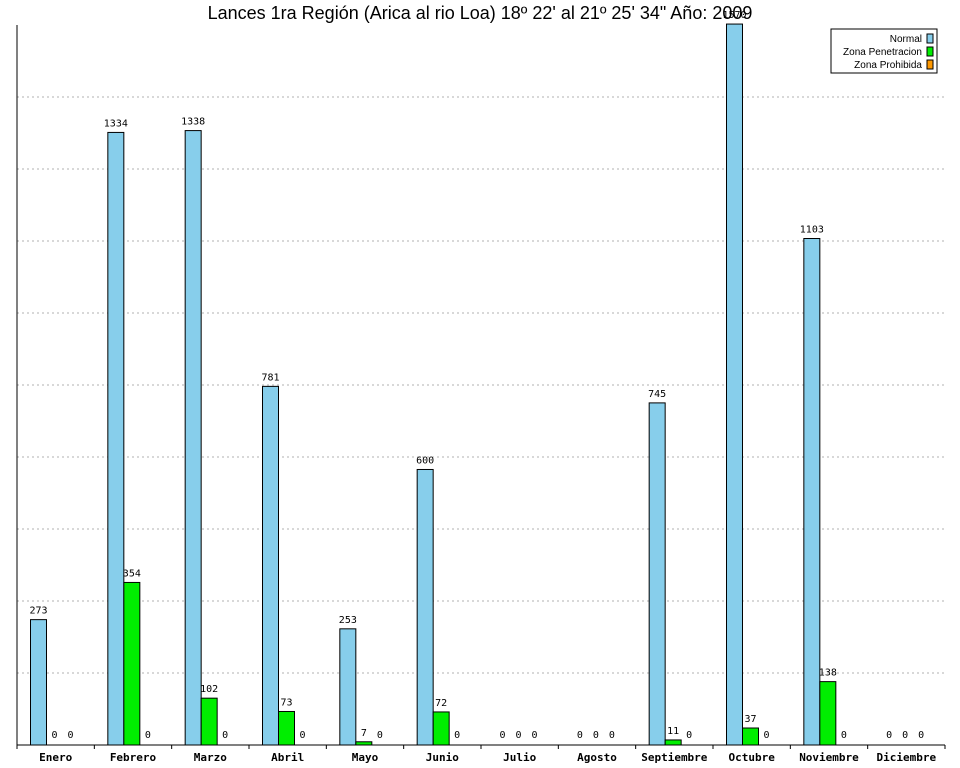 The height and width of the screenshot is (768, 960). What do you see at coordinates (364, 733) in the screenshot?
I see `data-label: 7` at bounding box center [364, 733].